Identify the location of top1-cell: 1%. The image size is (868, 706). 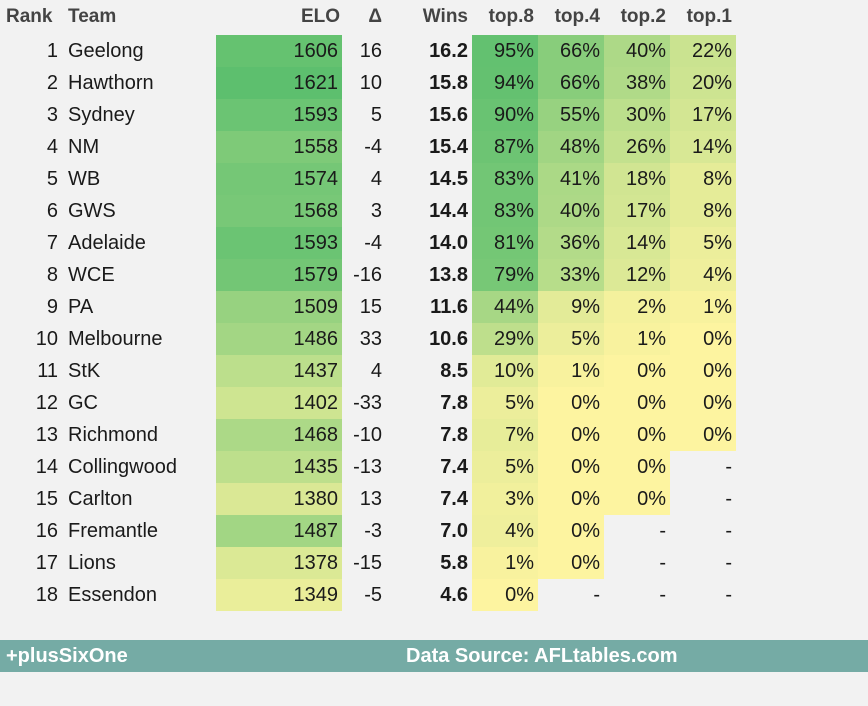
(703, 307).